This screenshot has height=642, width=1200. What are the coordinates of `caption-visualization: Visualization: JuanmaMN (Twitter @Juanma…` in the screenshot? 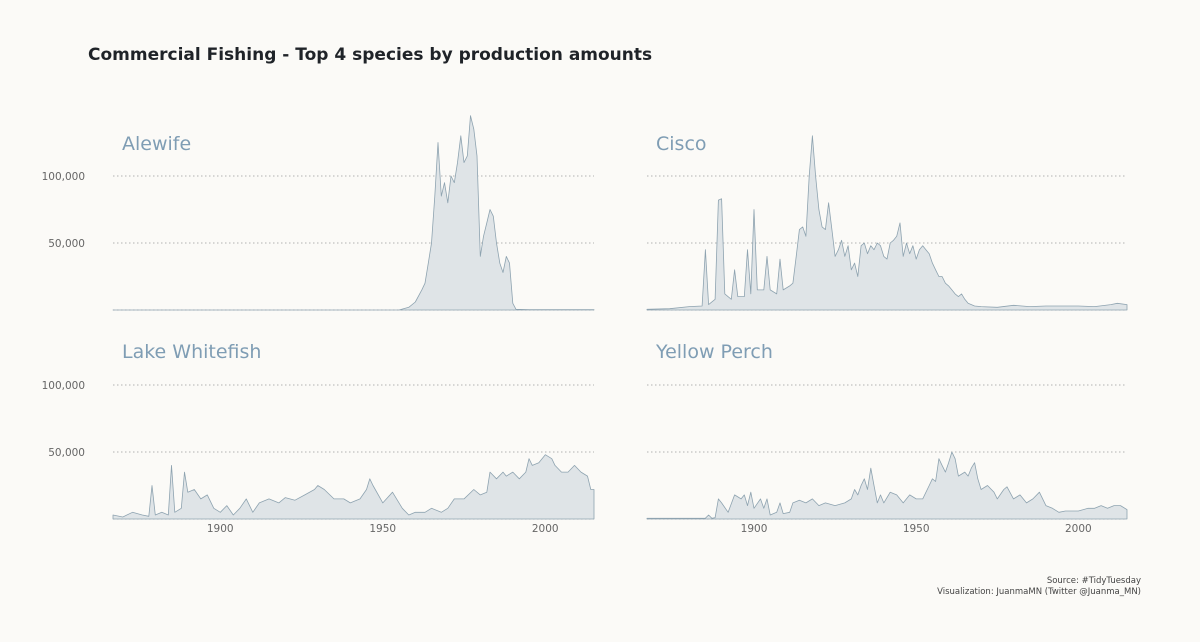 It's located at (1039, 592).